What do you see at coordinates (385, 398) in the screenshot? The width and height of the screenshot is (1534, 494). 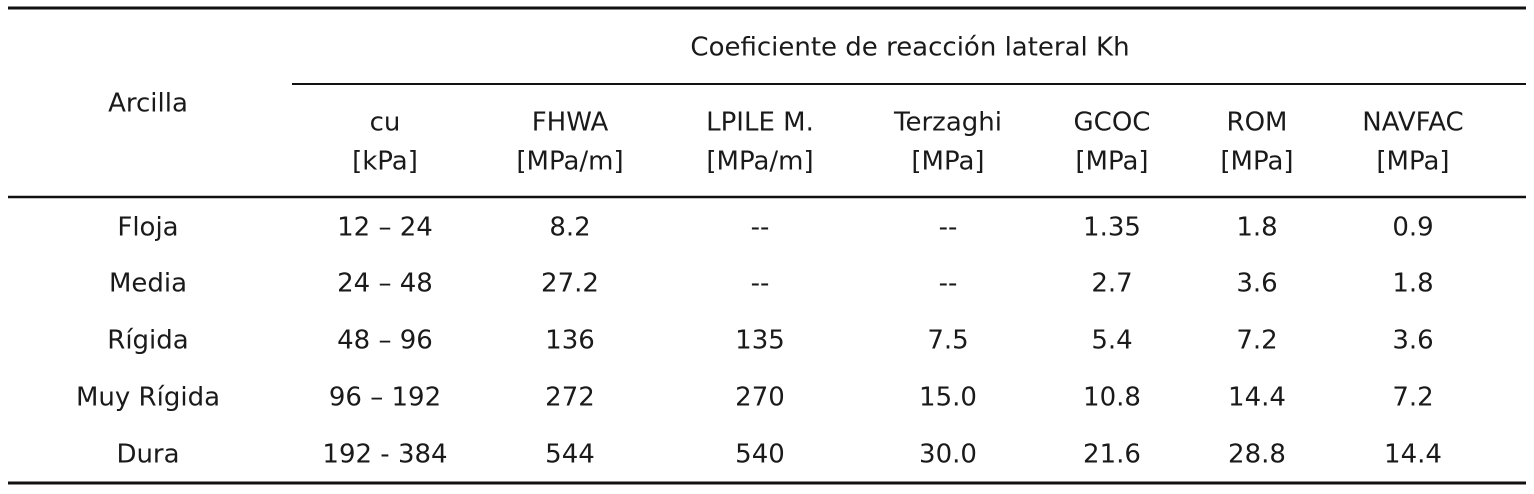 I see `cell: 96 – 192` at bounding box center [385, 398].